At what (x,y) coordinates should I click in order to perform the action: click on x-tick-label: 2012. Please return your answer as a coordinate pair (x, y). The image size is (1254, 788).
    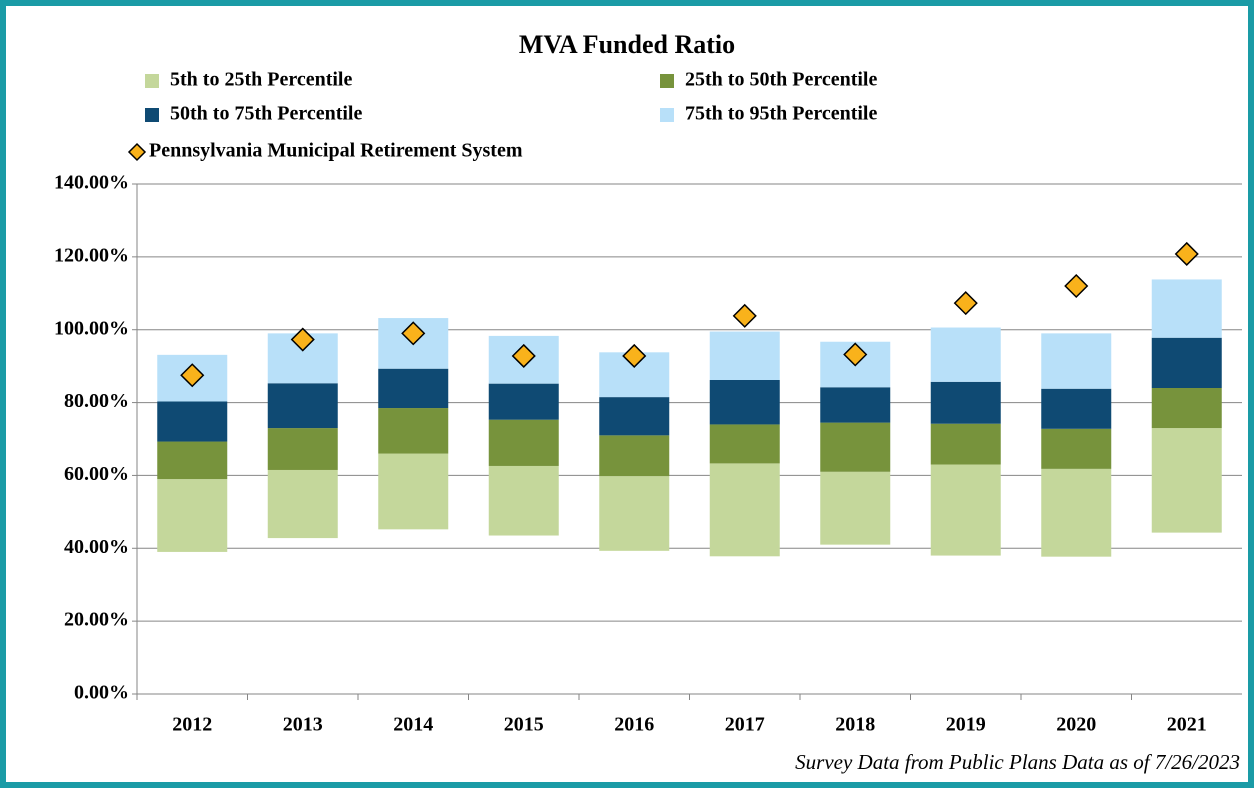
    Looking at the image, I should click on (192, 725).